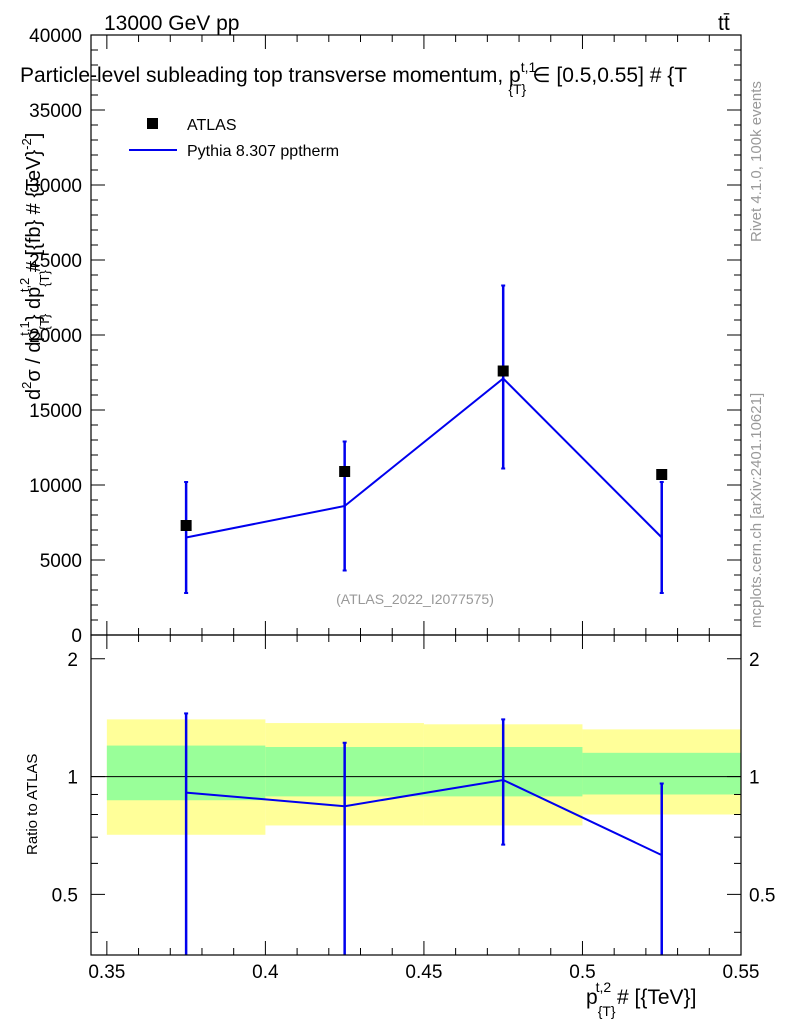 Image resolution: width=786 pixels, height=1024 pixels. What do you see at coordinates (55, 411) in the screenshot?
I see `main-y-tick-label: 15000` at bounding box center [55, 411].